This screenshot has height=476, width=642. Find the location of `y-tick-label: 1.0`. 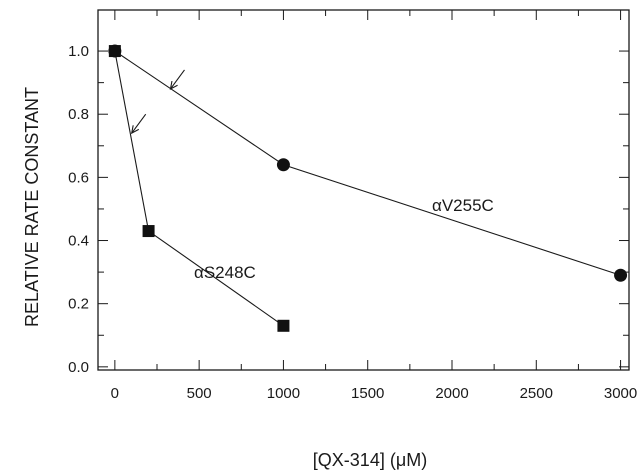

y-tick-label: 1.0 is located at coordinates (78, 51).